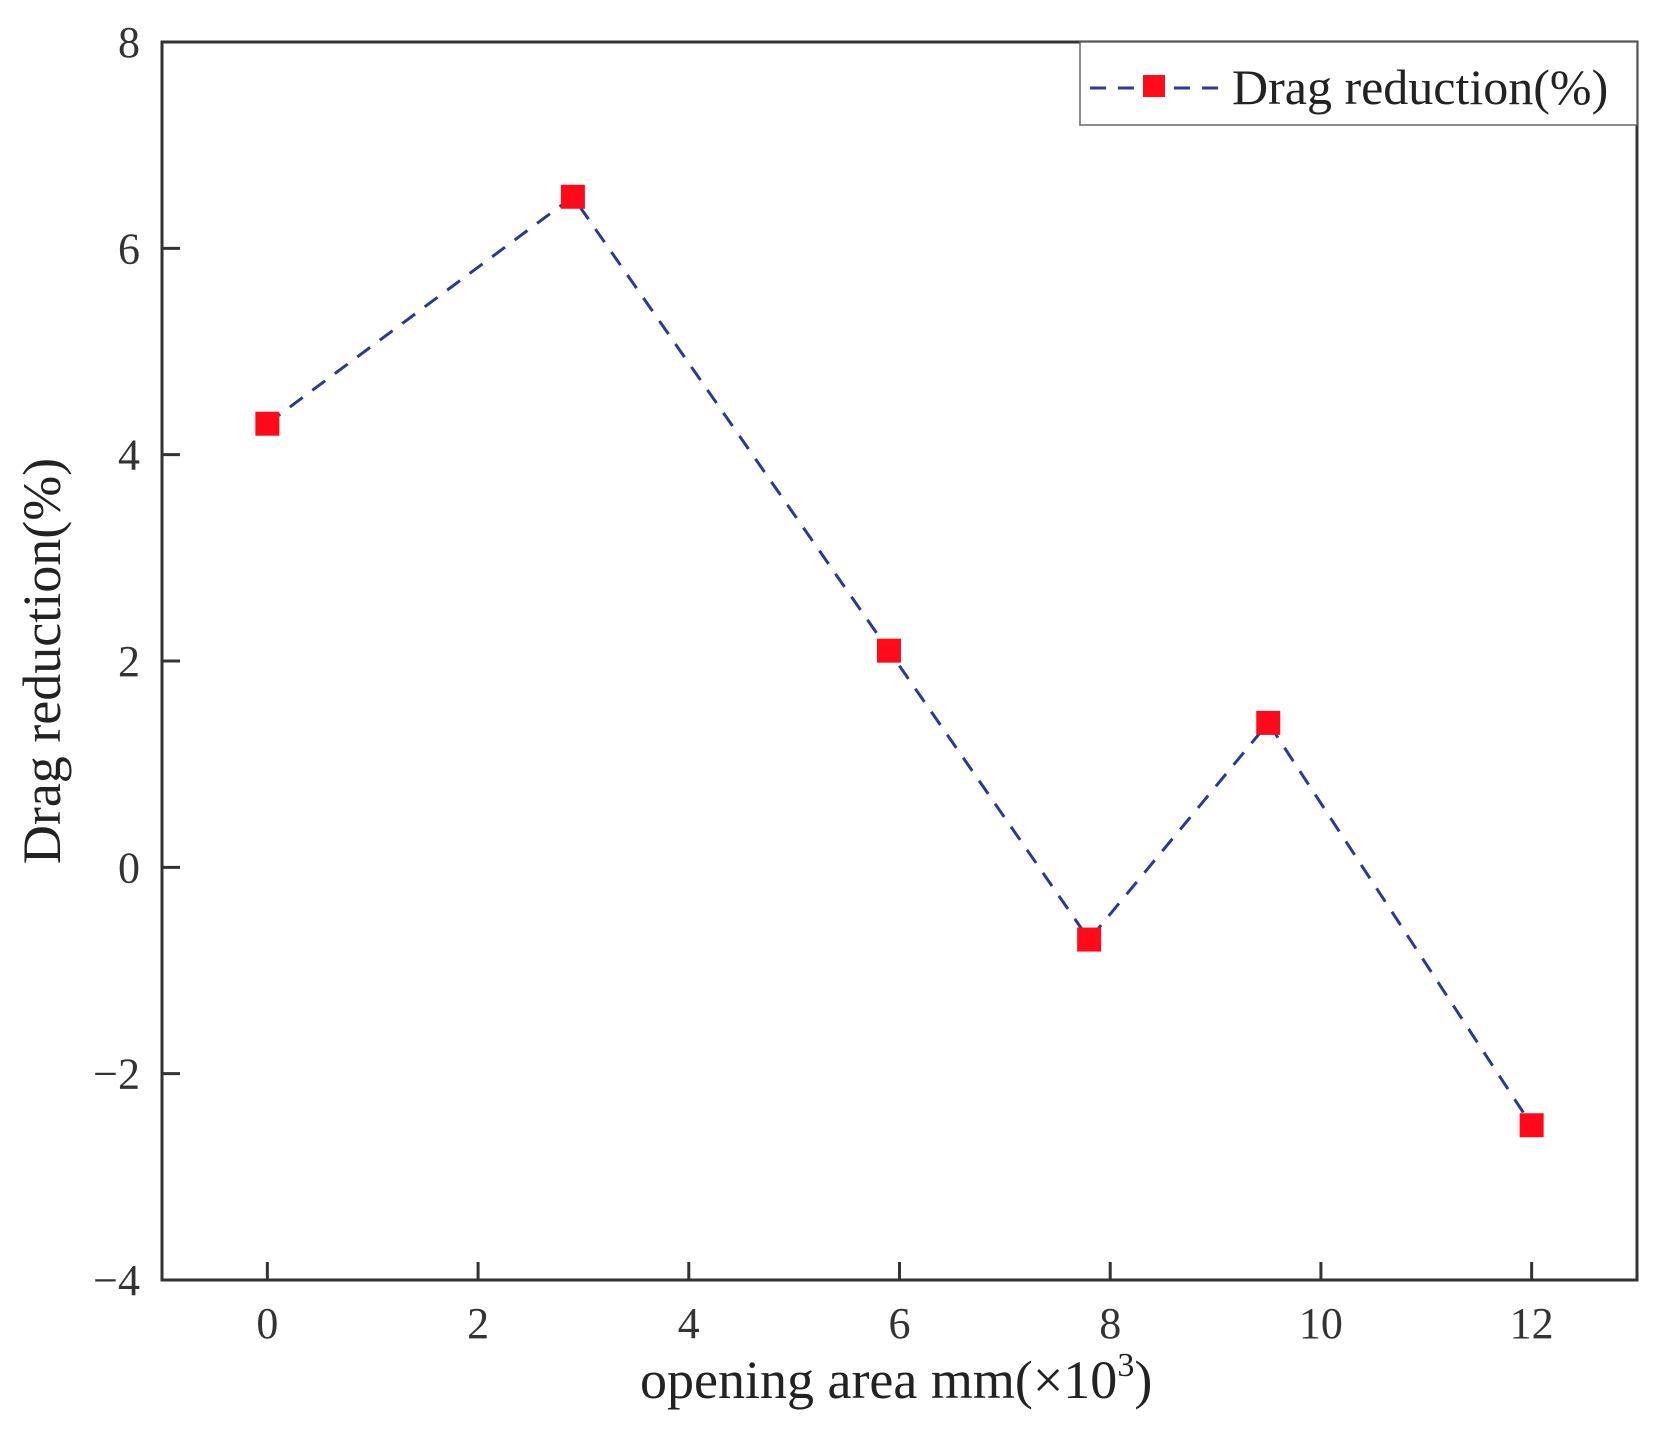  I want to click on y-tick-label: 6, so click(129, 248).